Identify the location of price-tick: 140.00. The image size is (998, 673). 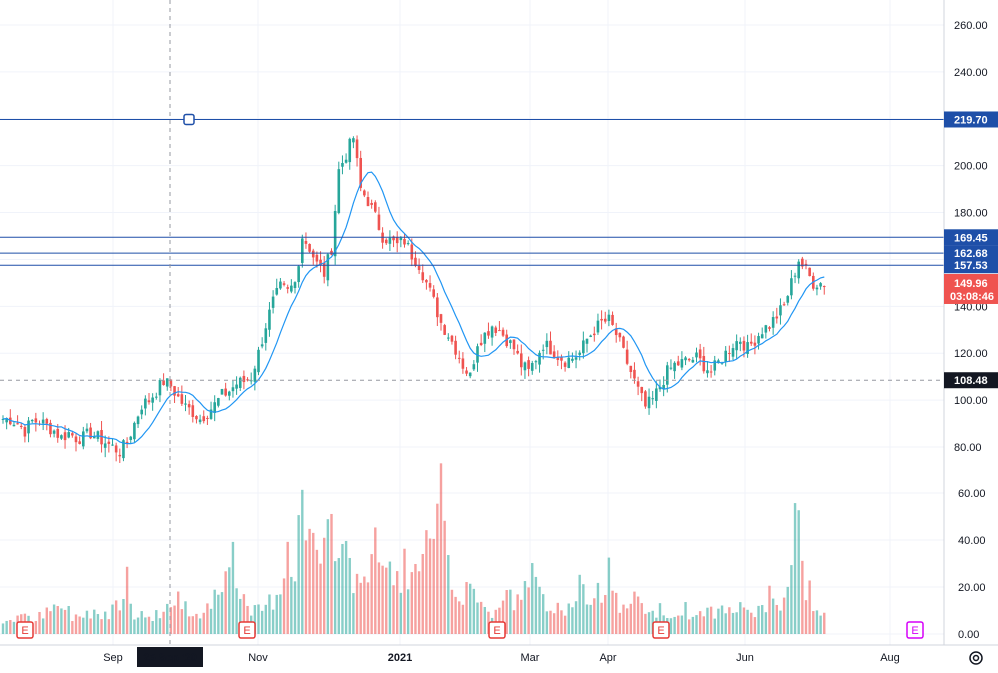
(971, 307).